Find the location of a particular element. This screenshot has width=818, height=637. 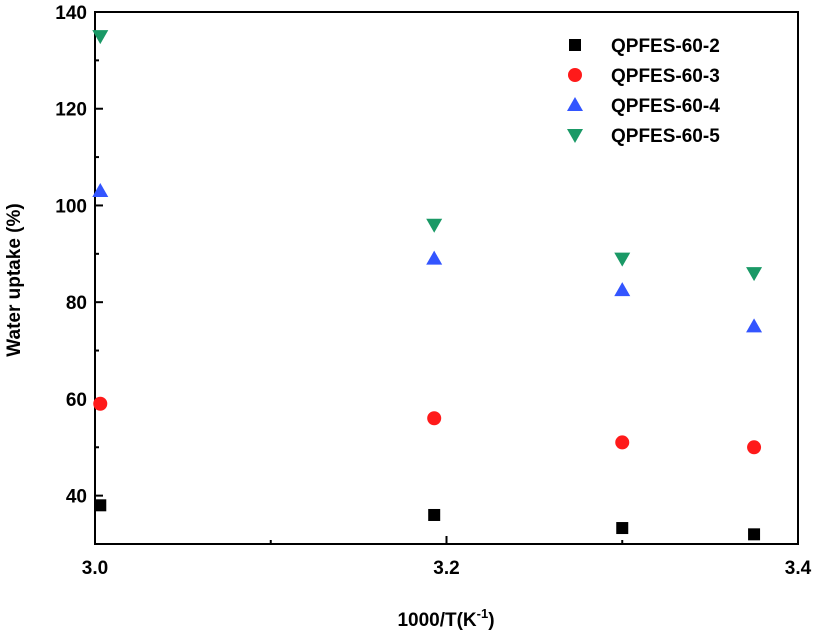

legend-item: QPFES-60-4 is located at coordinates (643, 106).